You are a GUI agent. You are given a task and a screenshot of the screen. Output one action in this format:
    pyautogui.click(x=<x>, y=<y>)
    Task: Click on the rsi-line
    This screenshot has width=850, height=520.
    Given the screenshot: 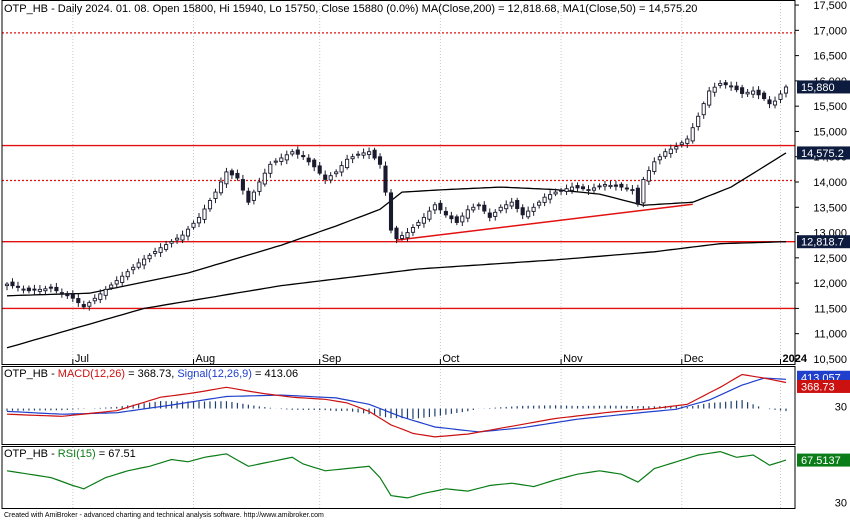 What is the action you would take?
    pyautogui.click(x=396, y=474)
    